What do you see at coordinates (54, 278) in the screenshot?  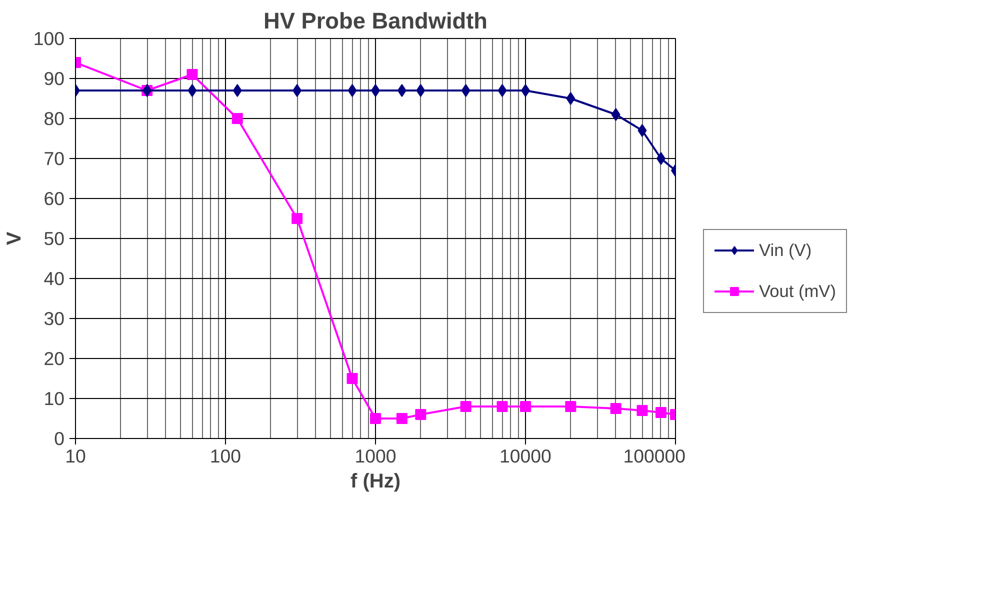 I see `y-tick-label: 40` at bounding box center [54, 278].